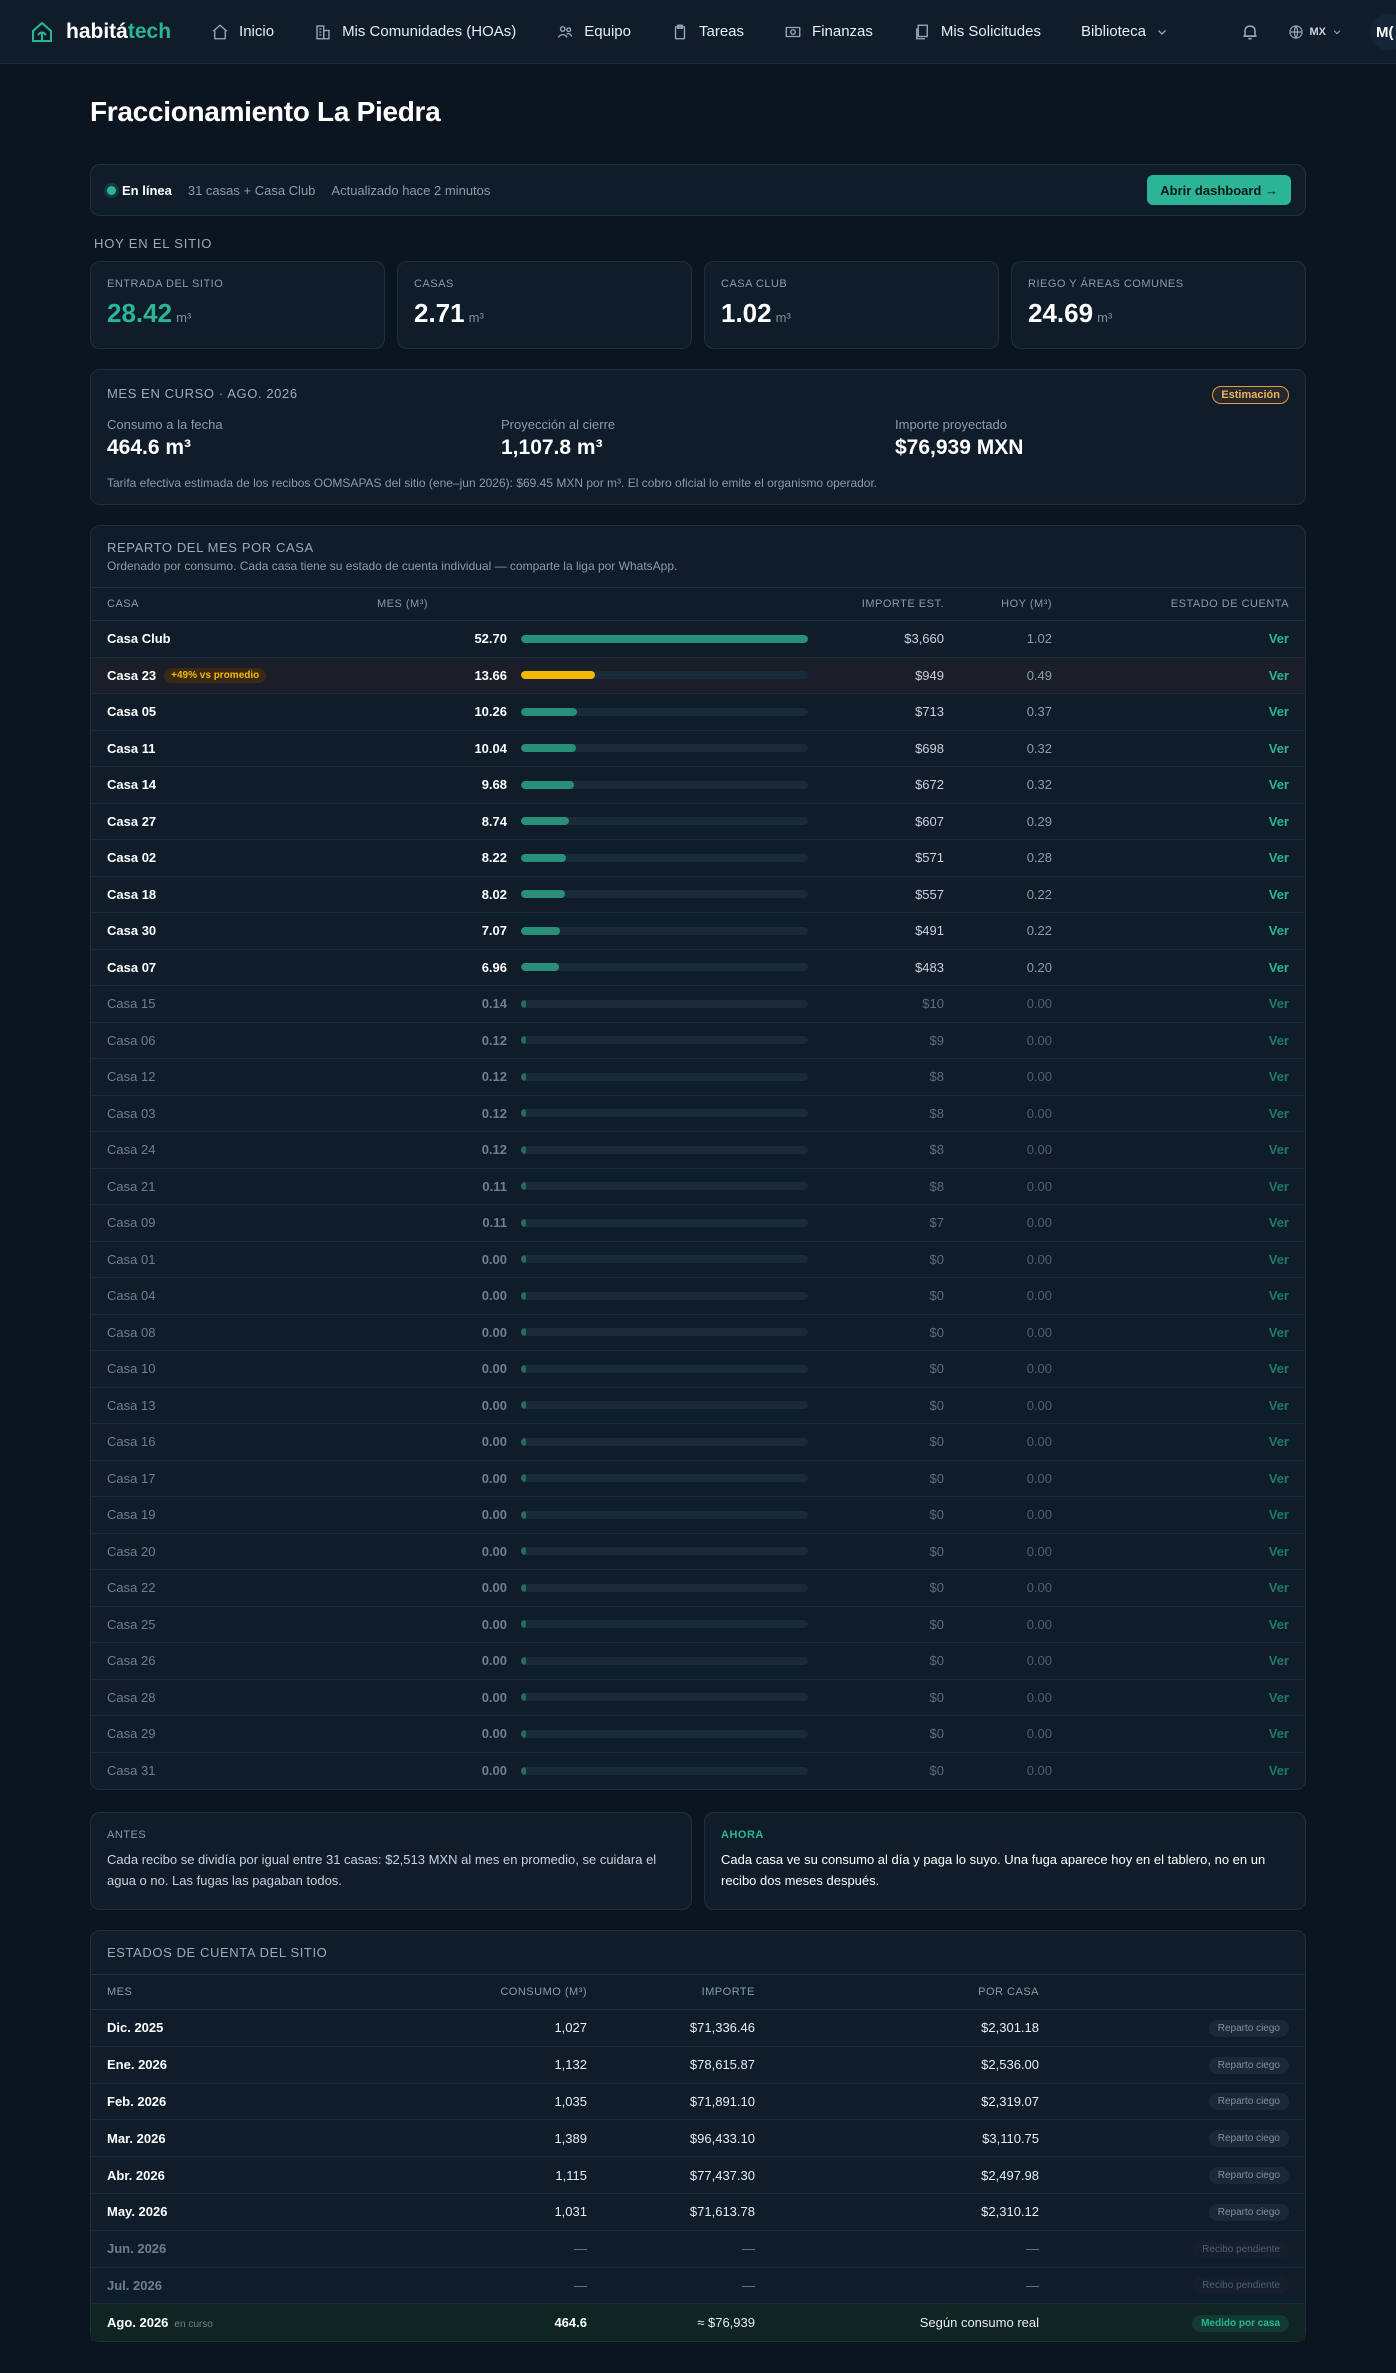  Describe the element at coordinates (698, 1187) in the screenshot. I see `table-row: Casa 21 0.11 $8 0.00 Ver` at that location.